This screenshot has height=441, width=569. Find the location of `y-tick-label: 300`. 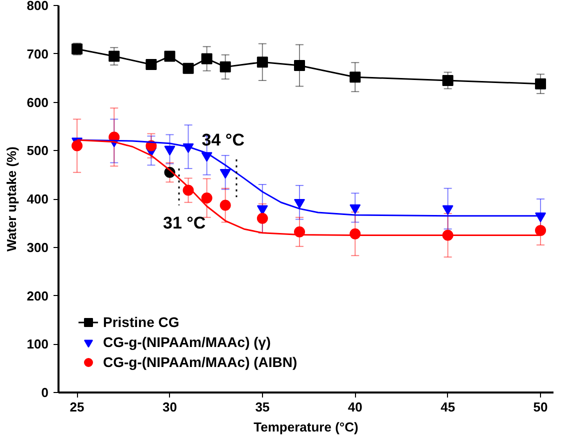

y-tick-label: 300 is located at coordinates (37, 247).